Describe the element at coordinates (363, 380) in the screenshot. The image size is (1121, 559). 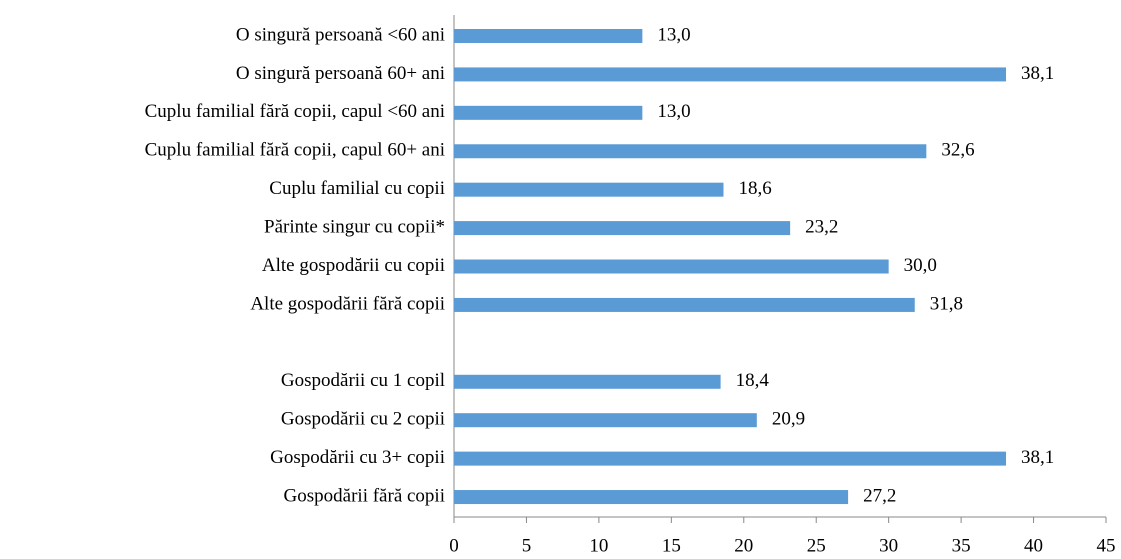
I see `y-tick-label: Gospodării cu 1 copil` at that location.